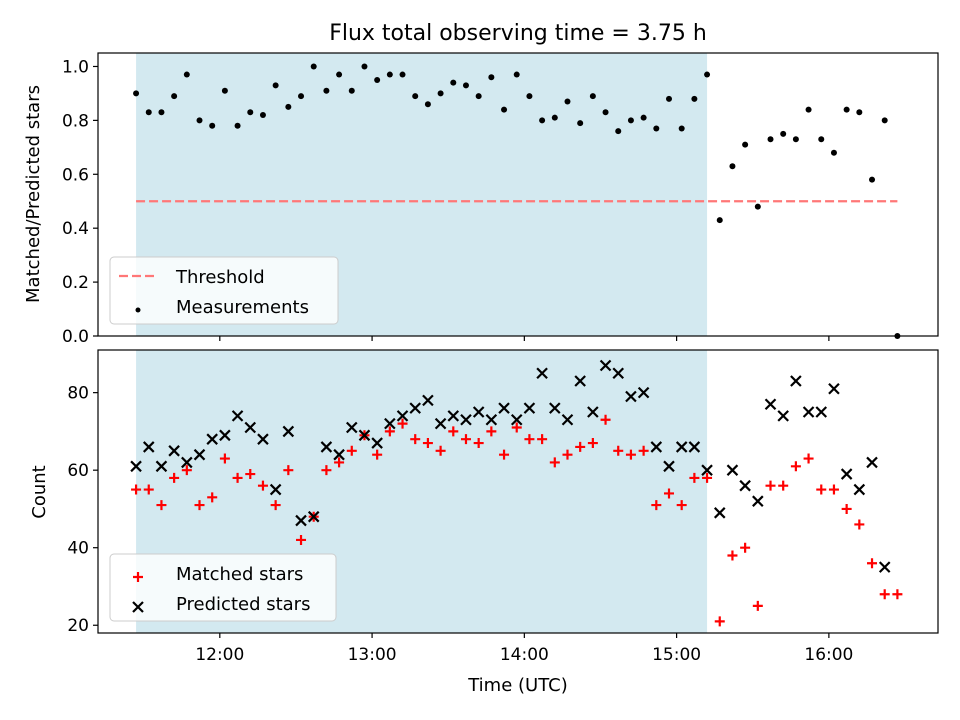  I want to click on legend-matched-stars-label: Matched stars, so click(239, 574).